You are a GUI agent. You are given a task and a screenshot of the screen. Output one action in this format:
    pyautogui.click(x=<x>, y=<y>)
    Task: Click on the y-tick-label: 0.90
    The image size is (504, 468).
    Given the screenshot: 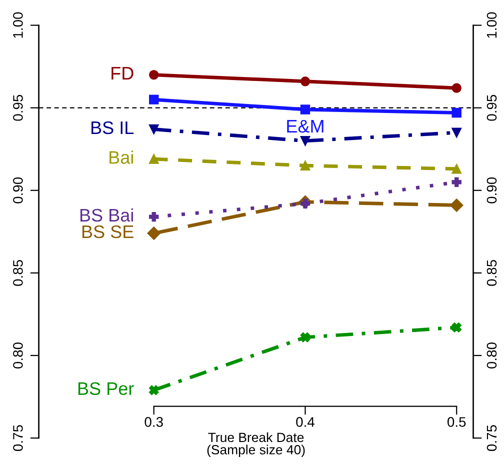 What is the action you would take?
    pyautogui.click(x=18, y=190)
    